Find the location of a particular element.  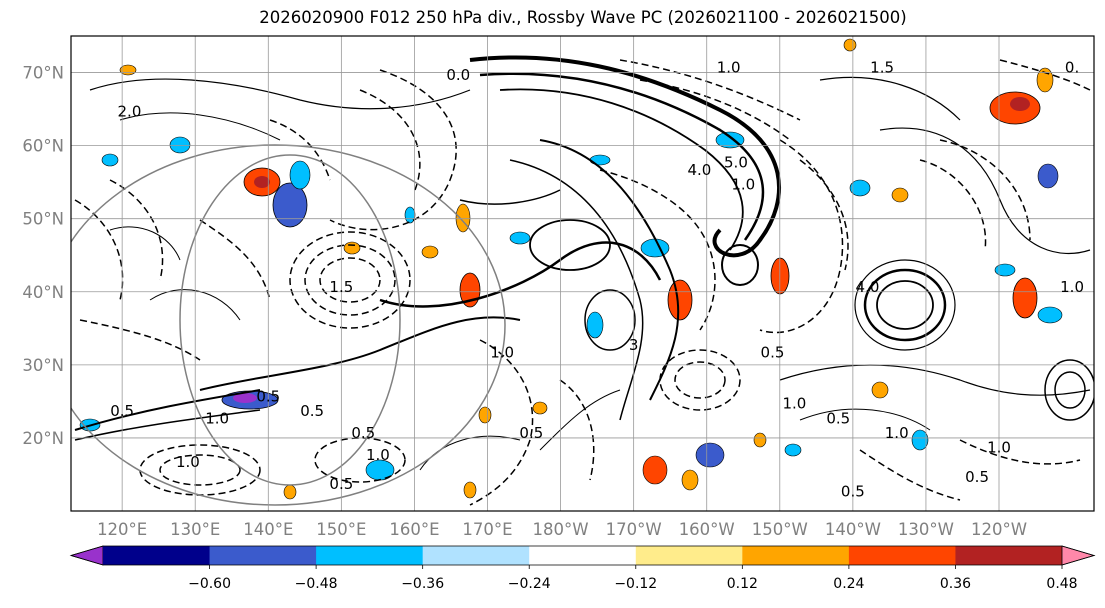

longitude-label: 170°W is located at coordinates (634, 529).